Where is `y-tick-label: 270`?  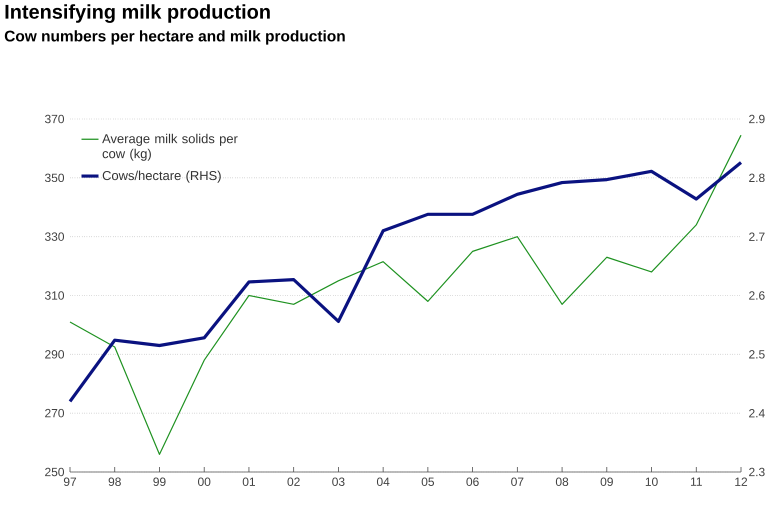
y-tick-label: 270 is located at coordinates (54, 413).